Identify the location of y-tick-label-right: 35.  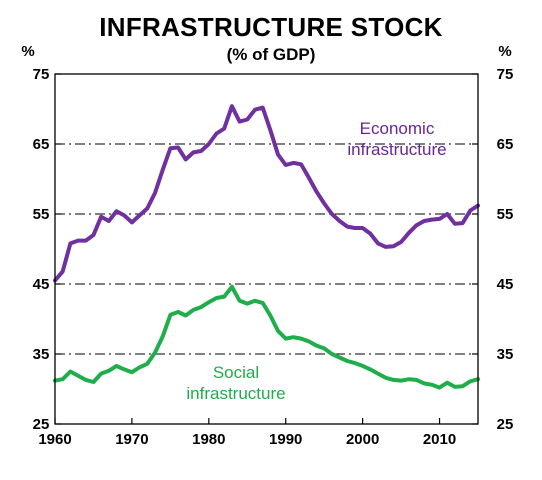
(505, 354).